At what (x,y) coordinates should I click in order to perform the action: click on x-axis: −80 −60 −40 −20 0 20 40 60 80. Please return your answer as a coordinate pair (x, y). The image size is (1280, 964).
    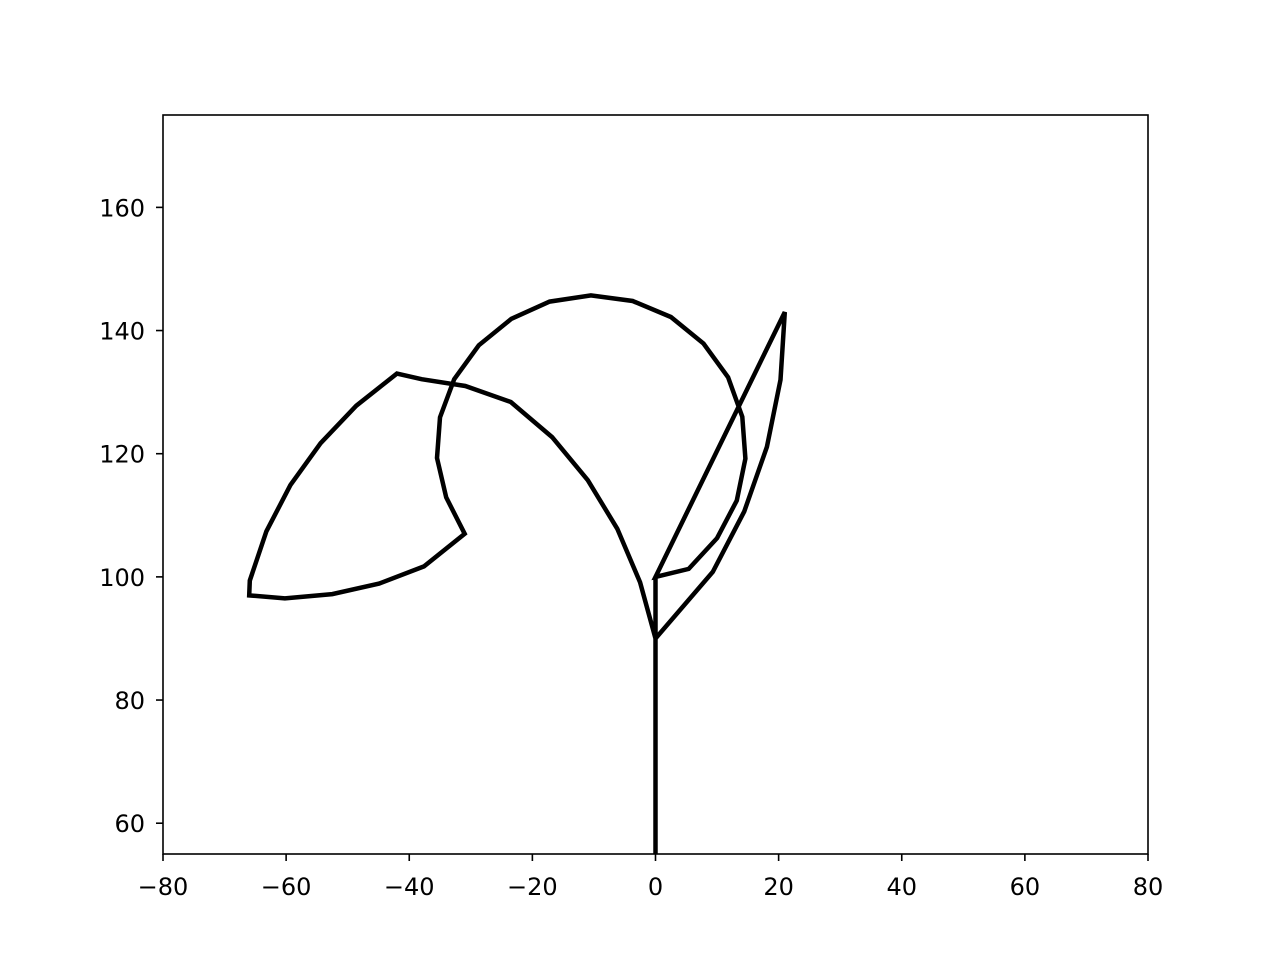
    Looking at the image, I should click on (651, 877).